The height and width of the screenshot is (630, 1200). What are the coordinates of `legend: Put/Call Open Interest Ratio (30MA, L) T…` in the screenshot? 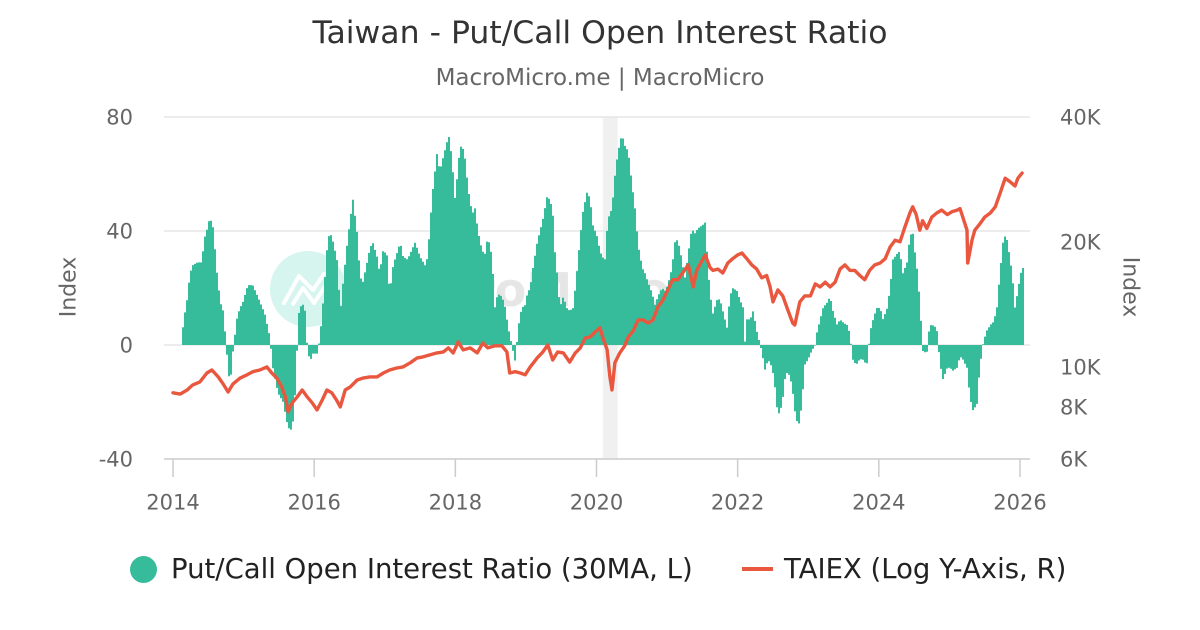 It's located at (600, 569).